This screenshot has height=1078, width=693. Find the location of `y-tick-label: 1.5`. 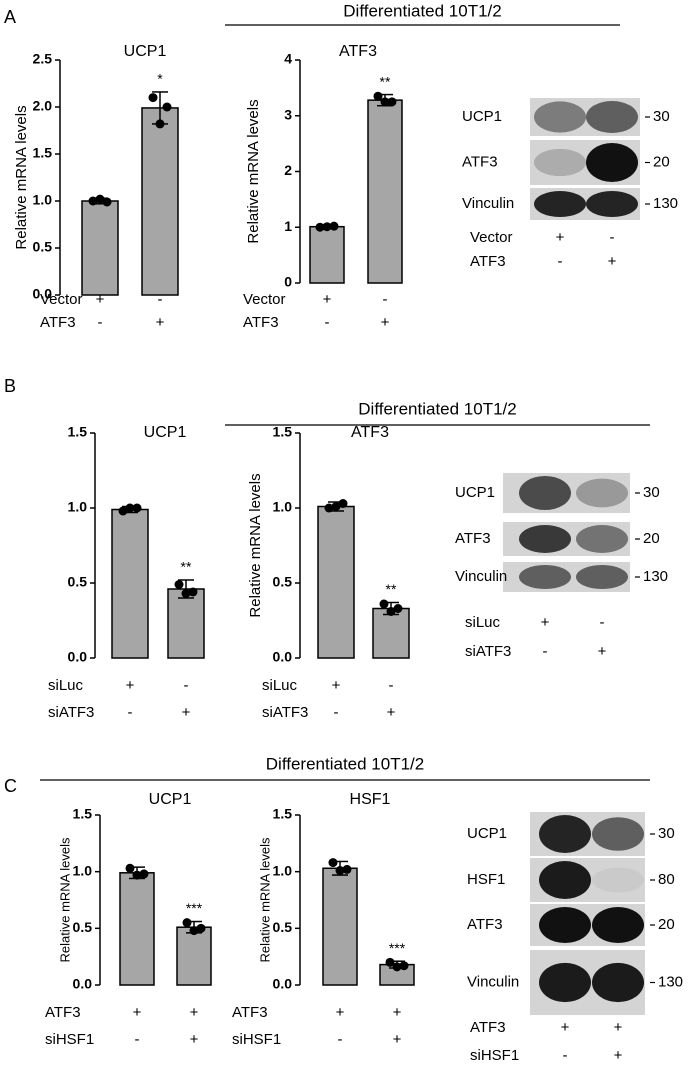

y-tick-label: 1.5 is located at coordinates (83, 814).